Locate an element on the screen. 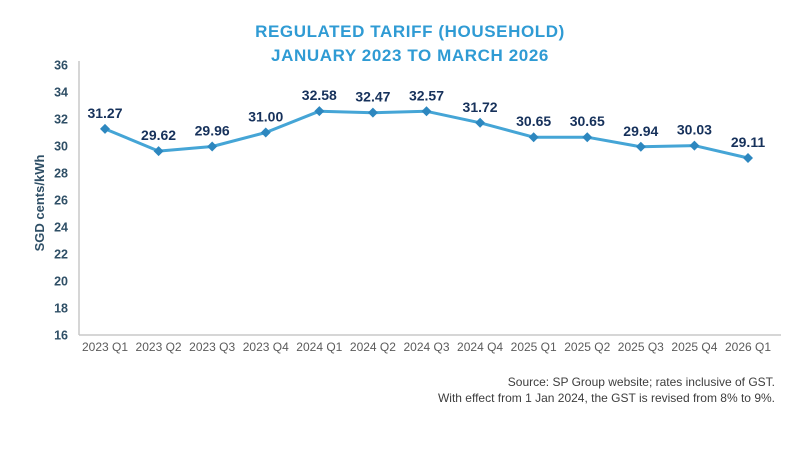 The height and width of the screenshot is (450, 800). y-tick-label: 36 is located at coordinates (61, 65).